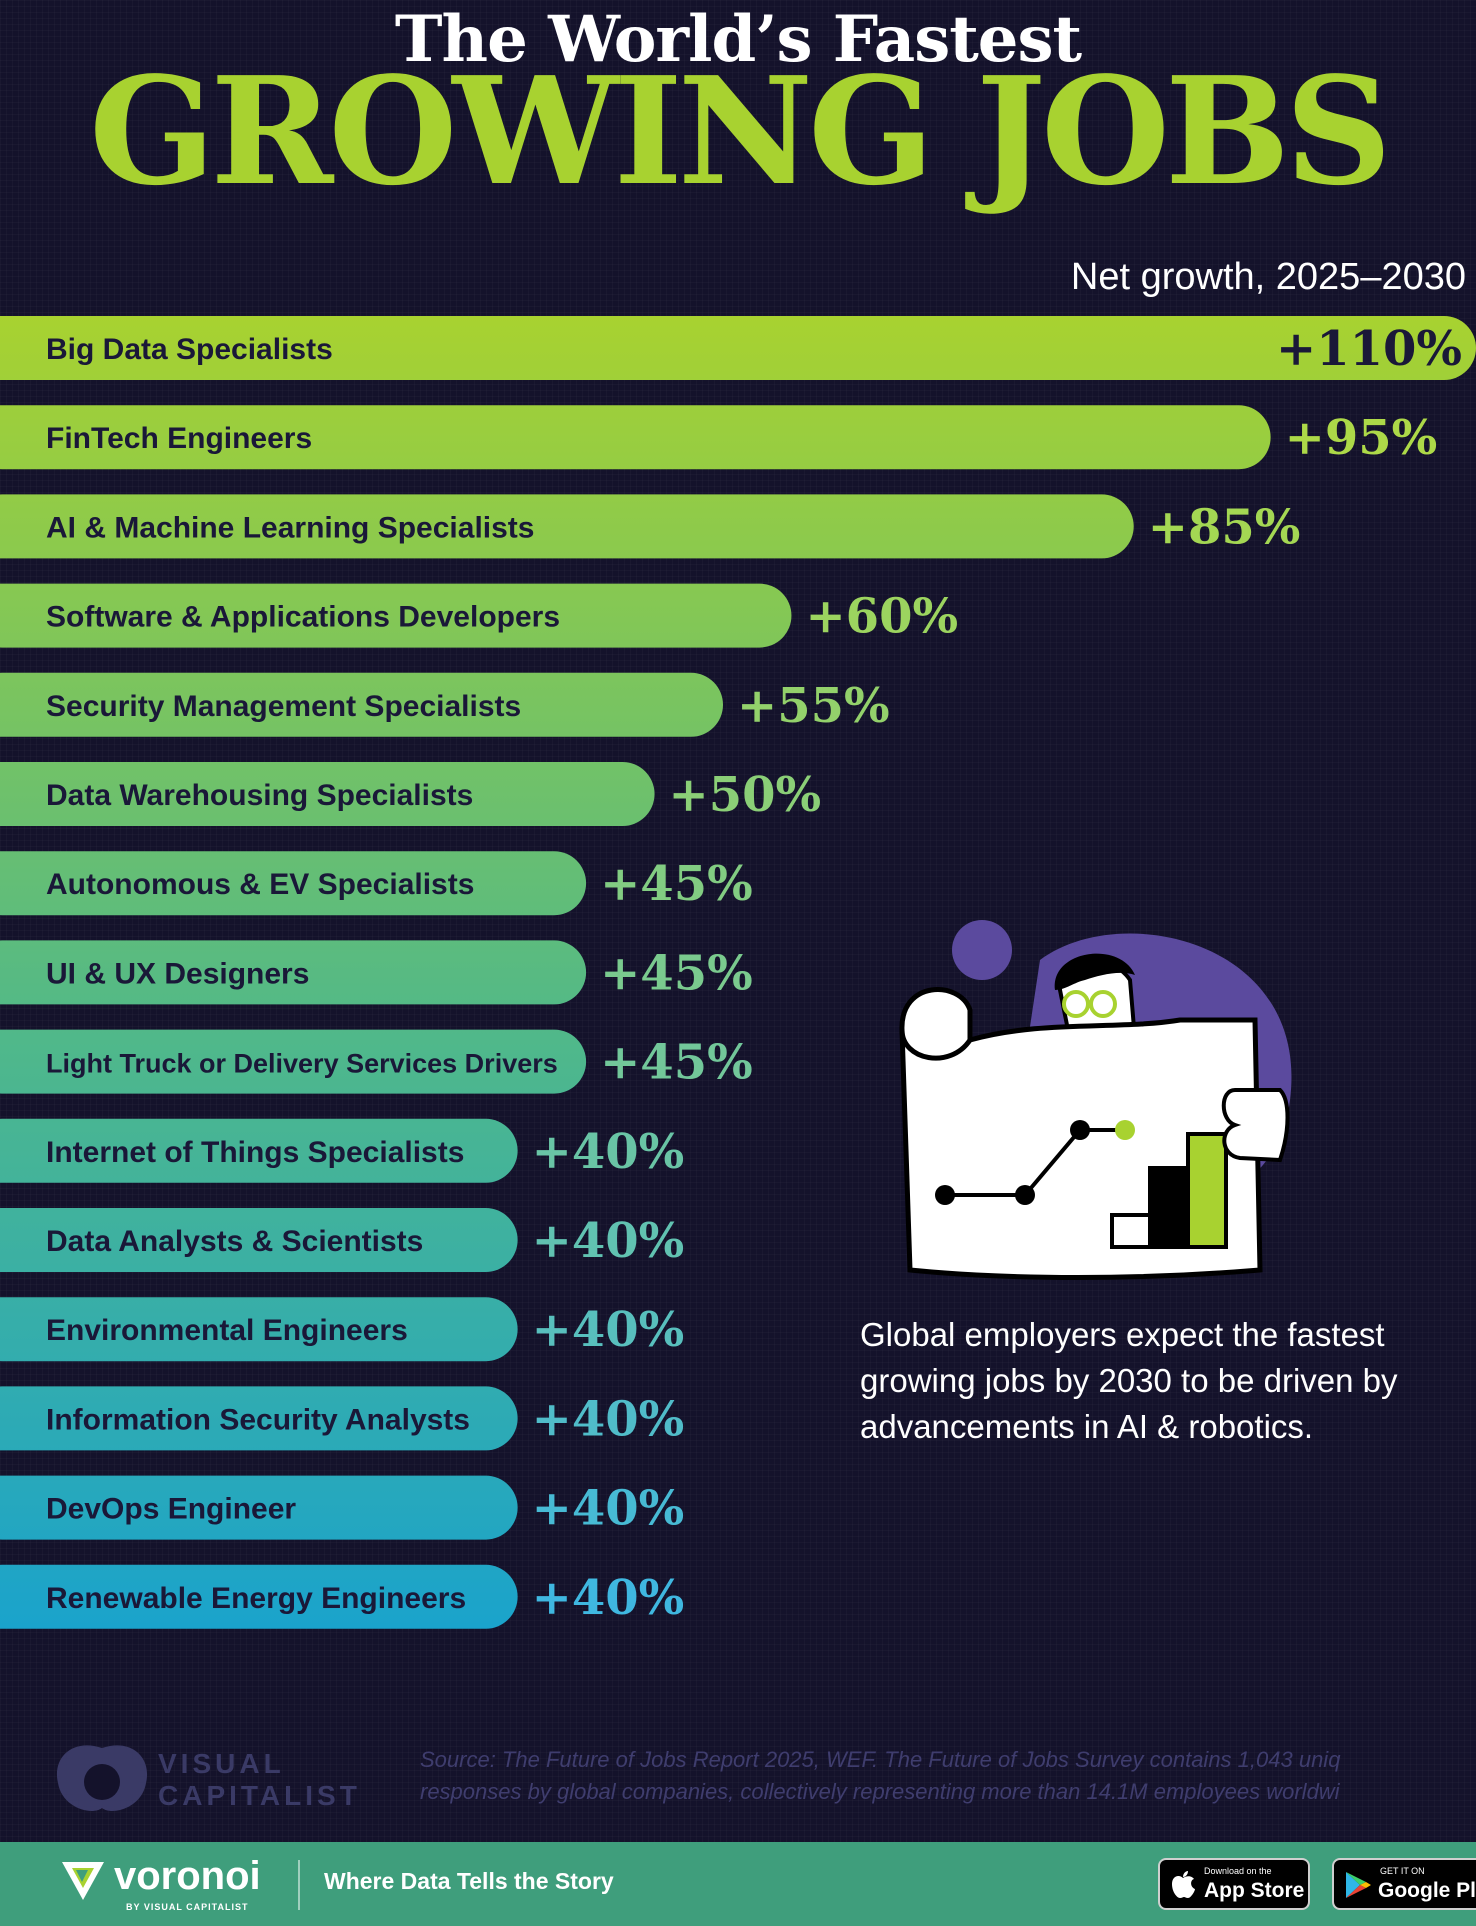 The image size is (1476, 1926). What do you see at coordinates (1095, 1100) in the screenshot?
I see `person-with-chart-illustration` at bounding box center [1095, 1100].